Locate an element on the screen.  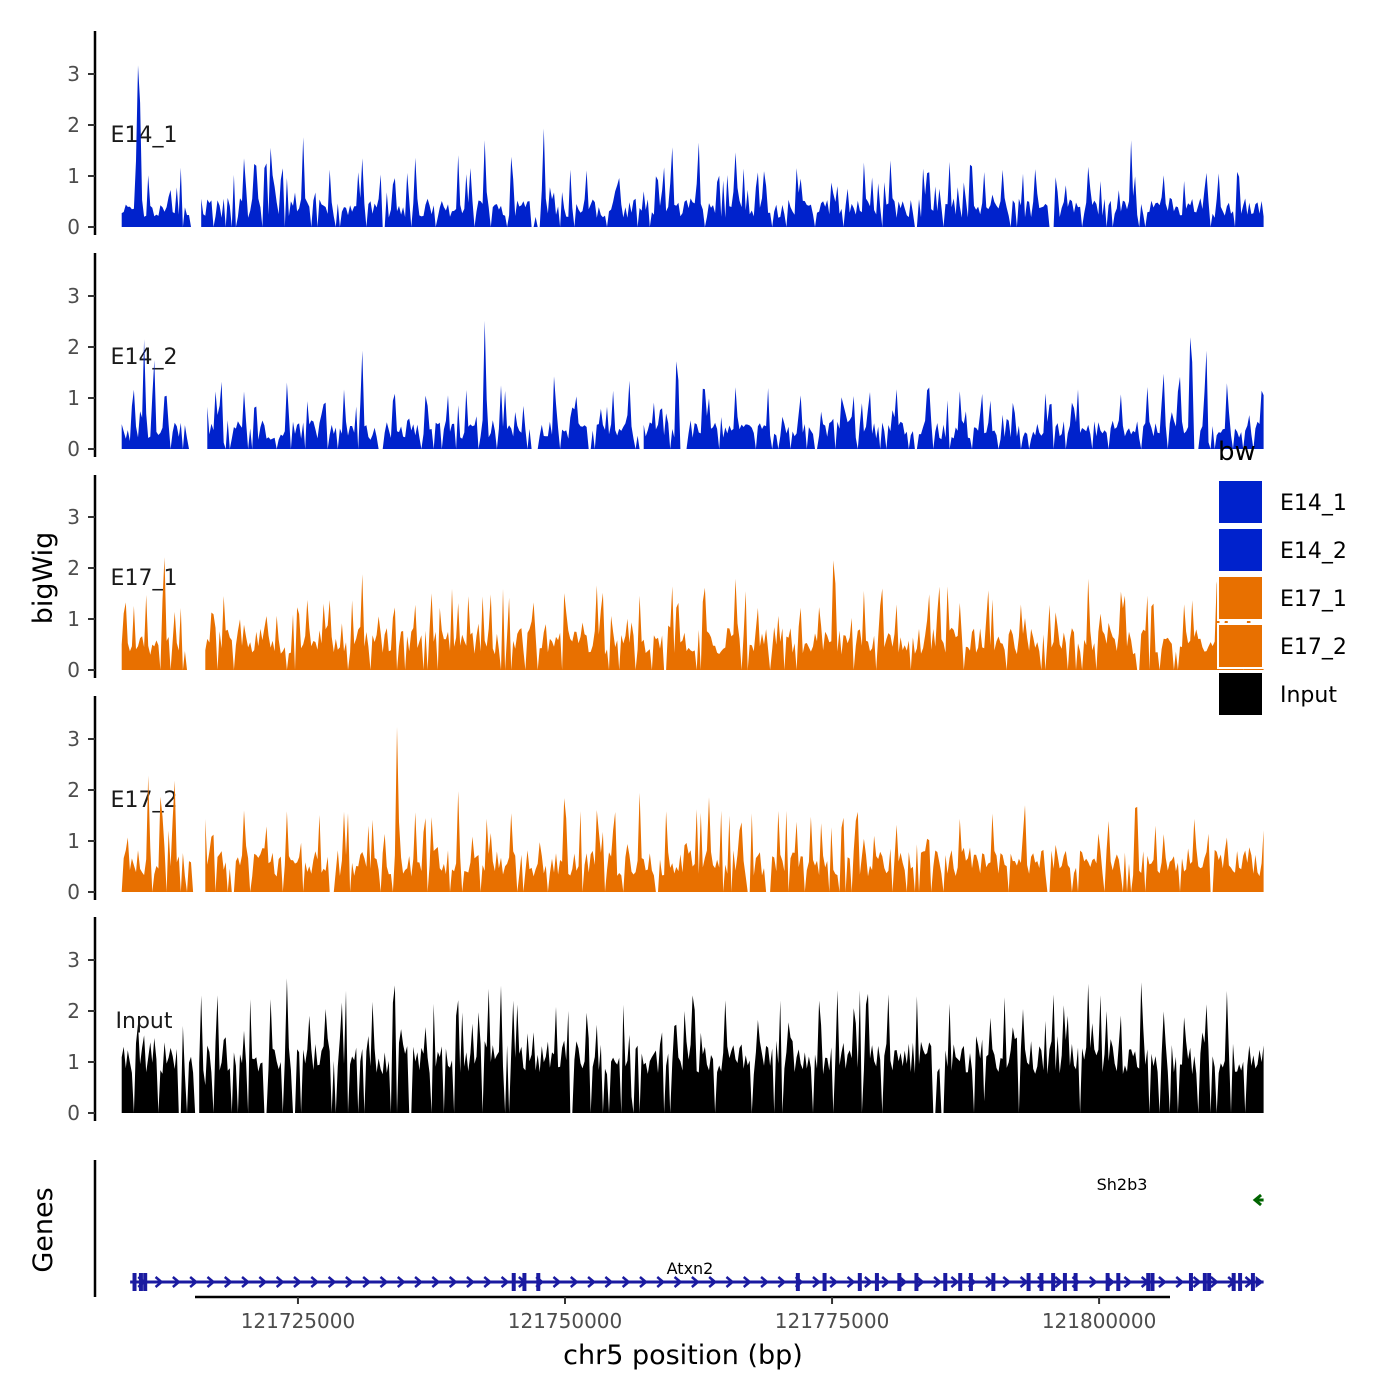
legend-item-E14_2: E14_2 is located at coordinates (1282, 550).